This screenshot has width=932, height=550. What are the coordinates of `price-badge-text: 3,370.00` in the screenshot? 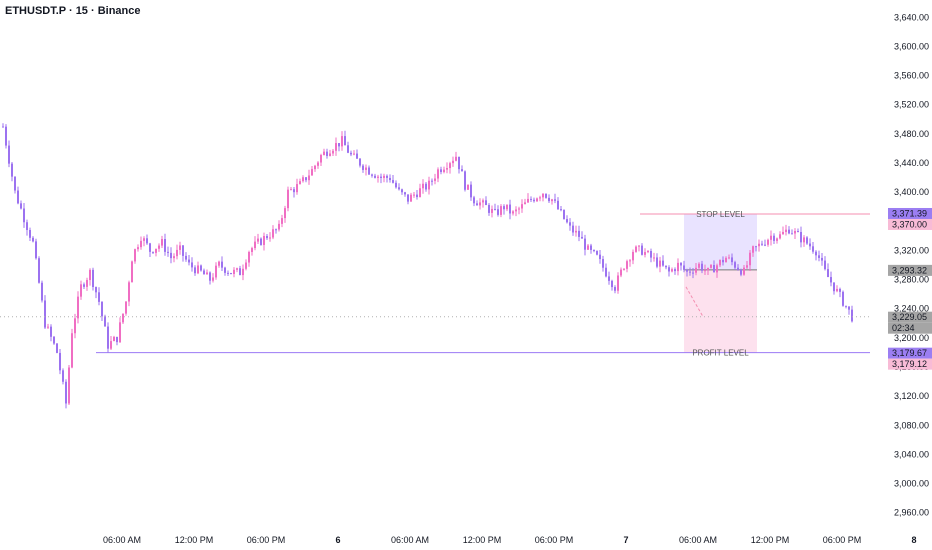 It's located at (909, 224).